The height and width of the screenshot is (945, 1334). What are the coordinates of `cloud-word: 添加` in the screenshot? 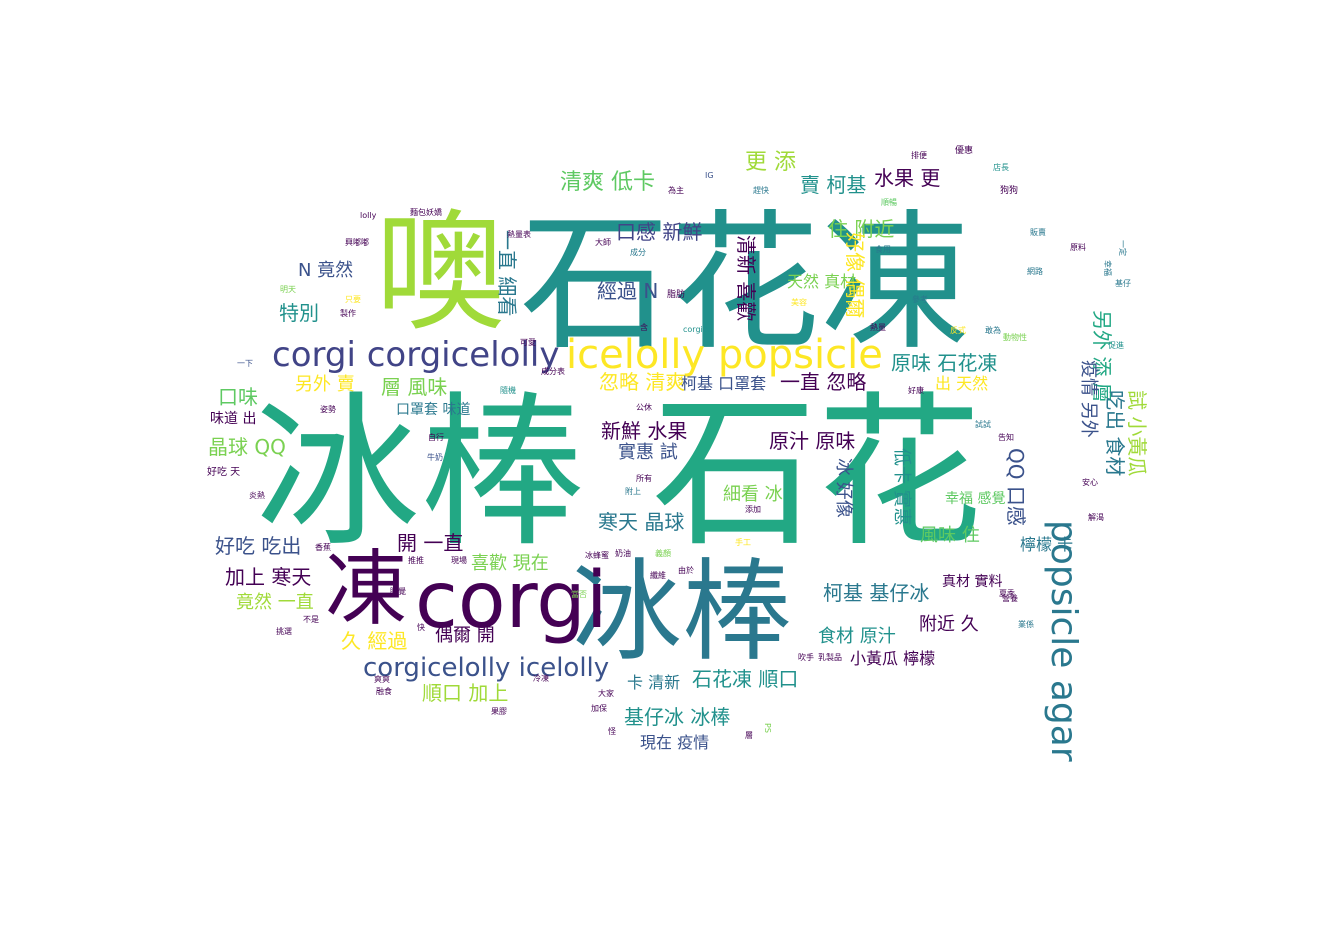 It's located at (753, 509).